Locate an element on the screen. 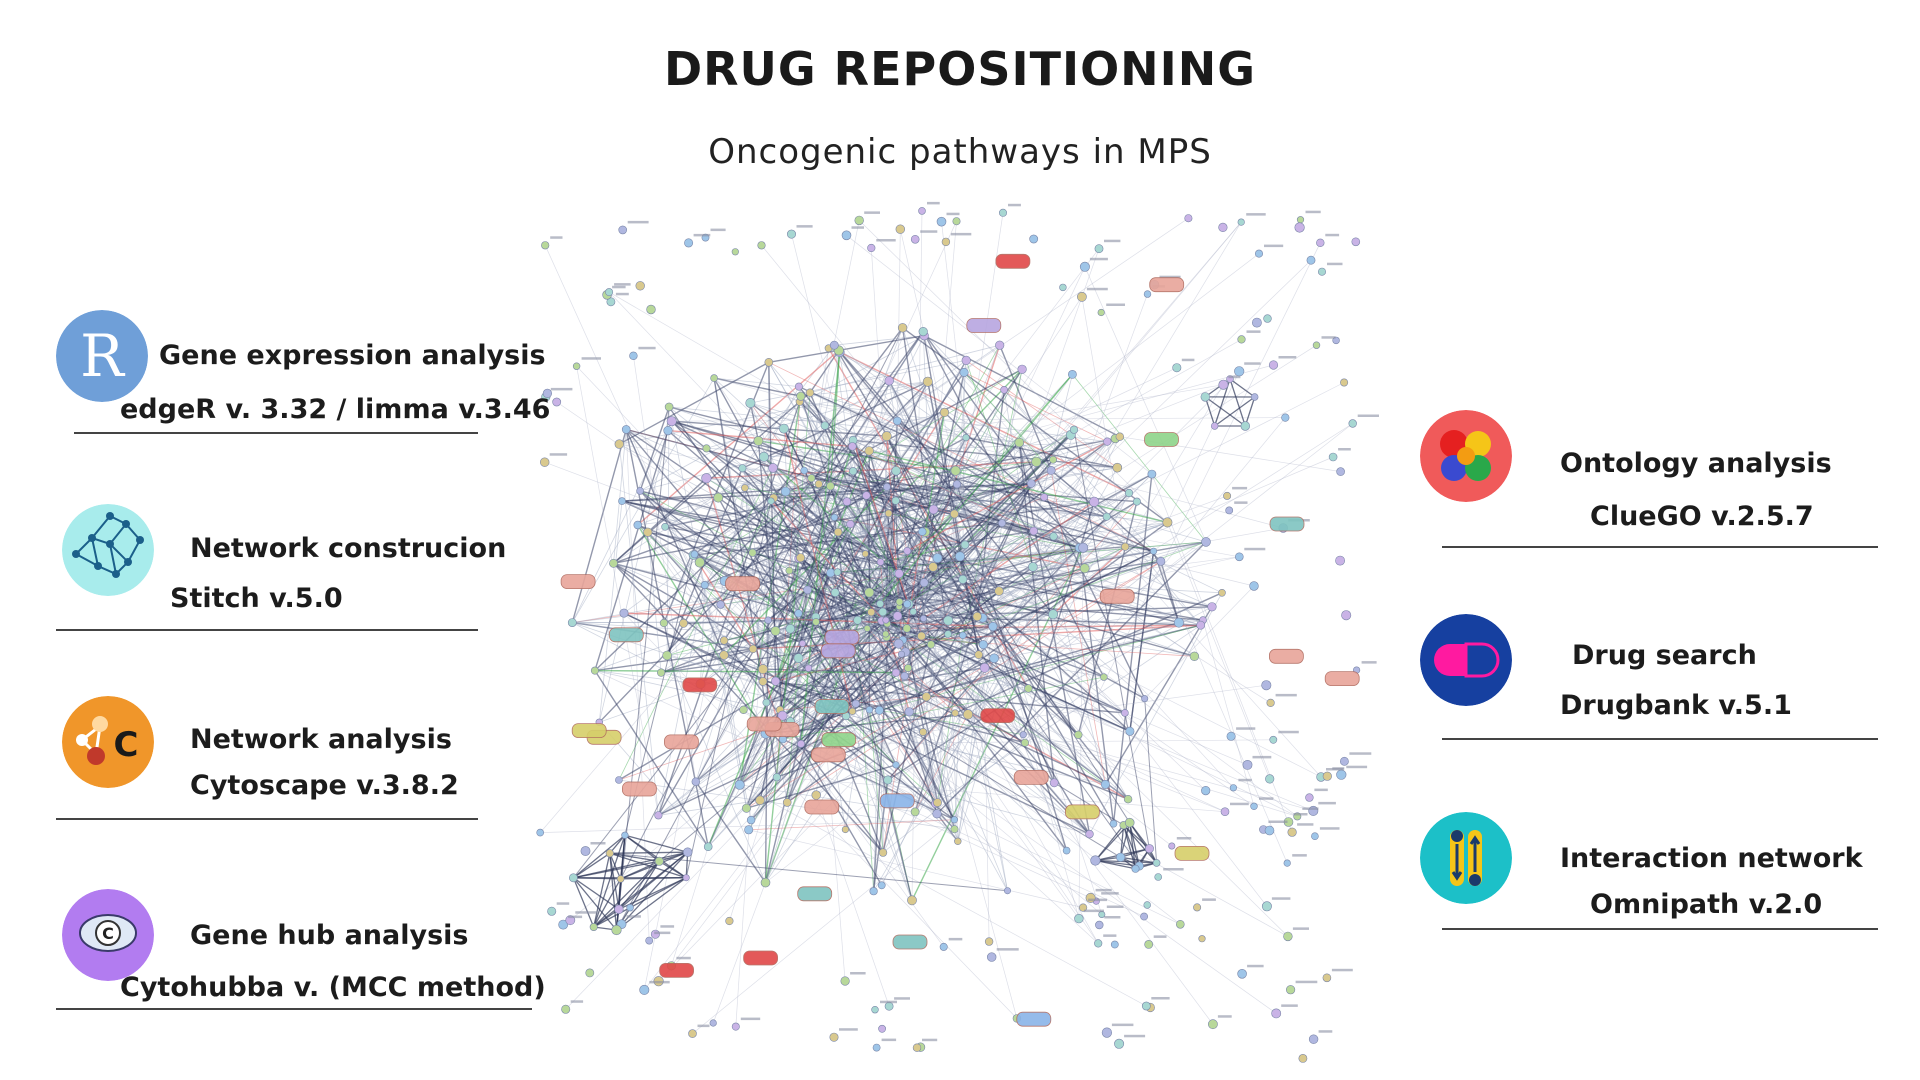  network-graph-icon is located at coordinates (108, 550).